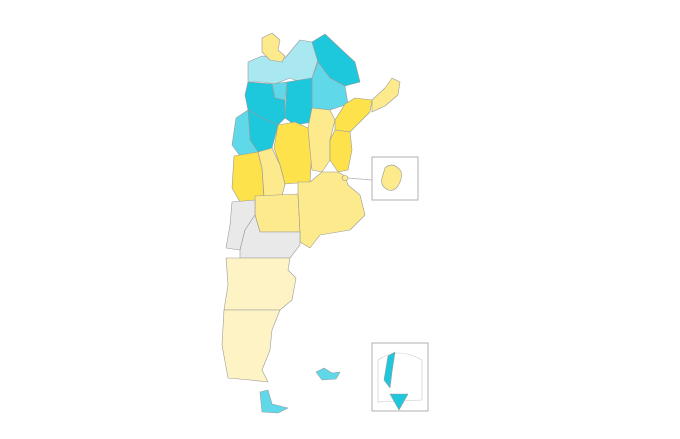  I want to click on province-caba, so click(391, 177).